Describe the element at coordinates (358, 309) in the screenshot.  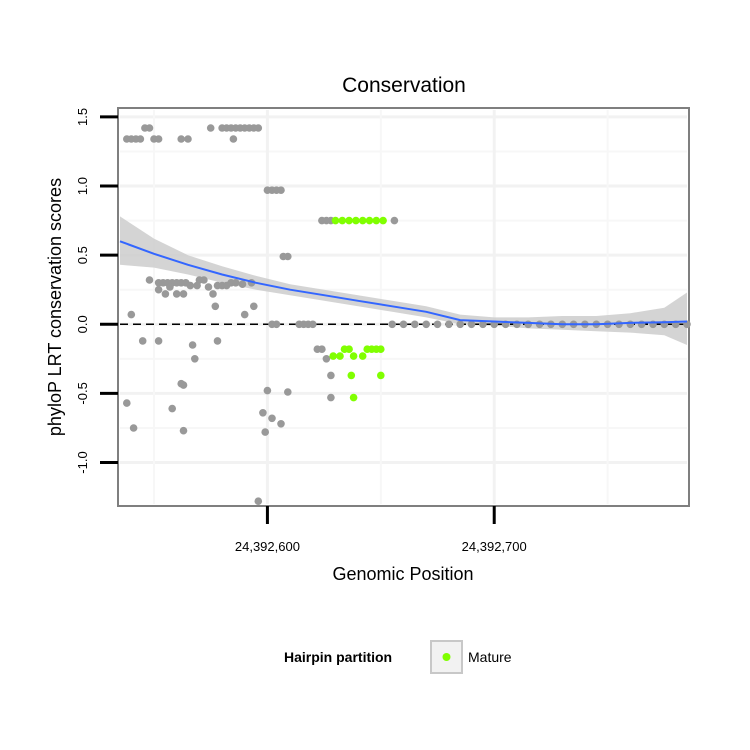
I see `series-mature` at that location.